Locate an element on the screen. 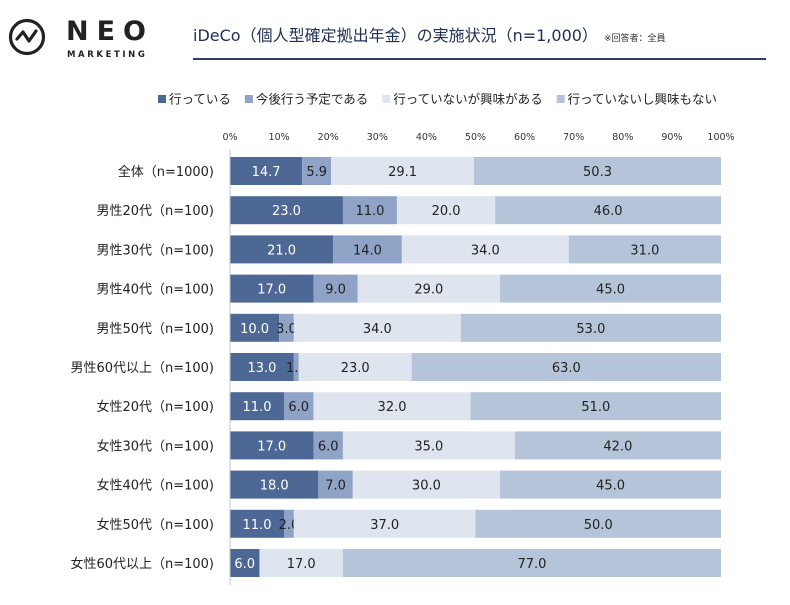 The image size is (790, 605). title-divider is located at coordinates (479, 59).